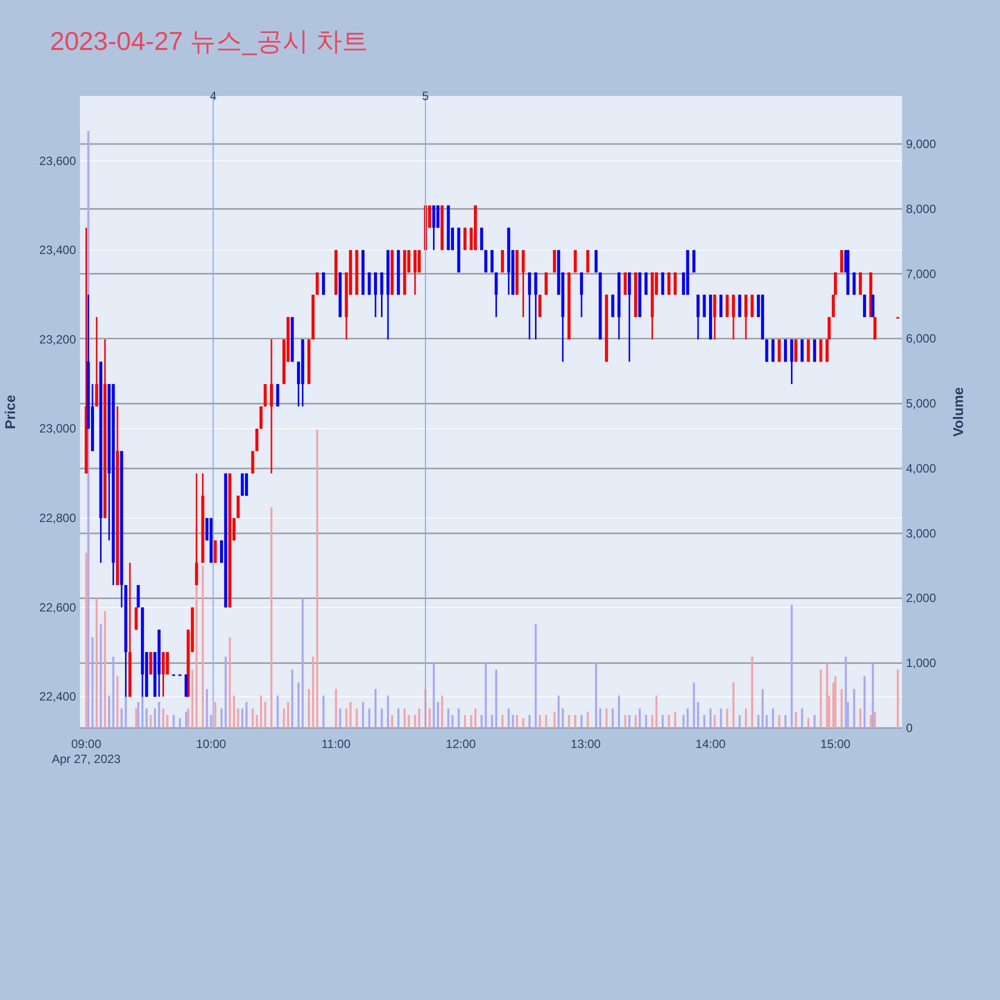 The width and height of the screenshot is (1000, 1000). I want to click on y-axis-title: Price, so click(10, 412).